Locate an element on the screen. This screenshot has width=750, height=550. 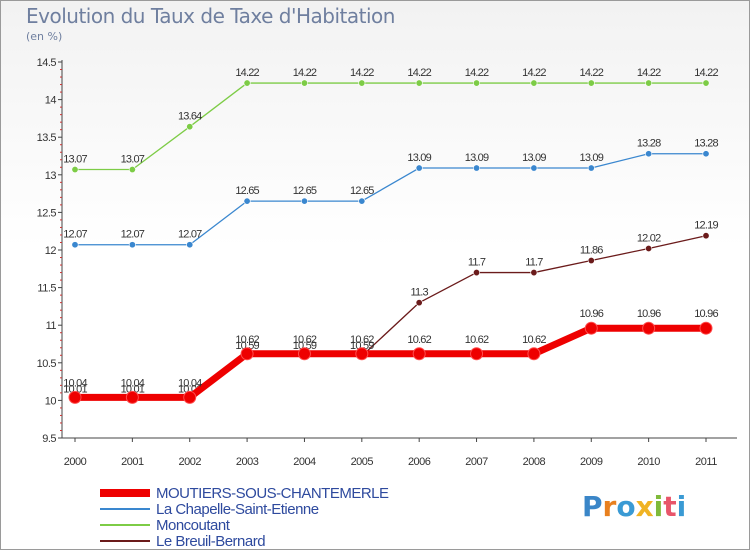
x-tick-label: 2002 is located at coordinates (189, 462).